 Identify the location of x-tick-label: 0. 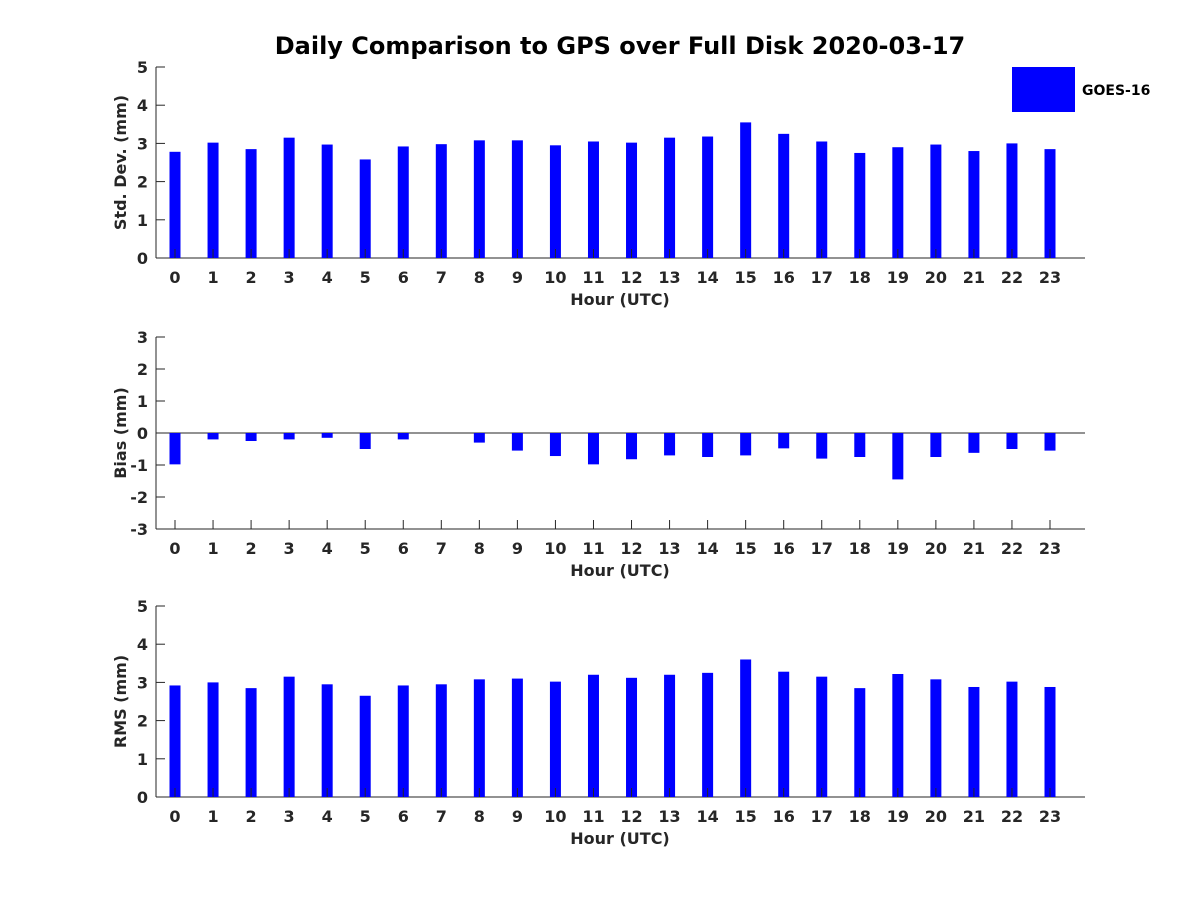
(174, 548).